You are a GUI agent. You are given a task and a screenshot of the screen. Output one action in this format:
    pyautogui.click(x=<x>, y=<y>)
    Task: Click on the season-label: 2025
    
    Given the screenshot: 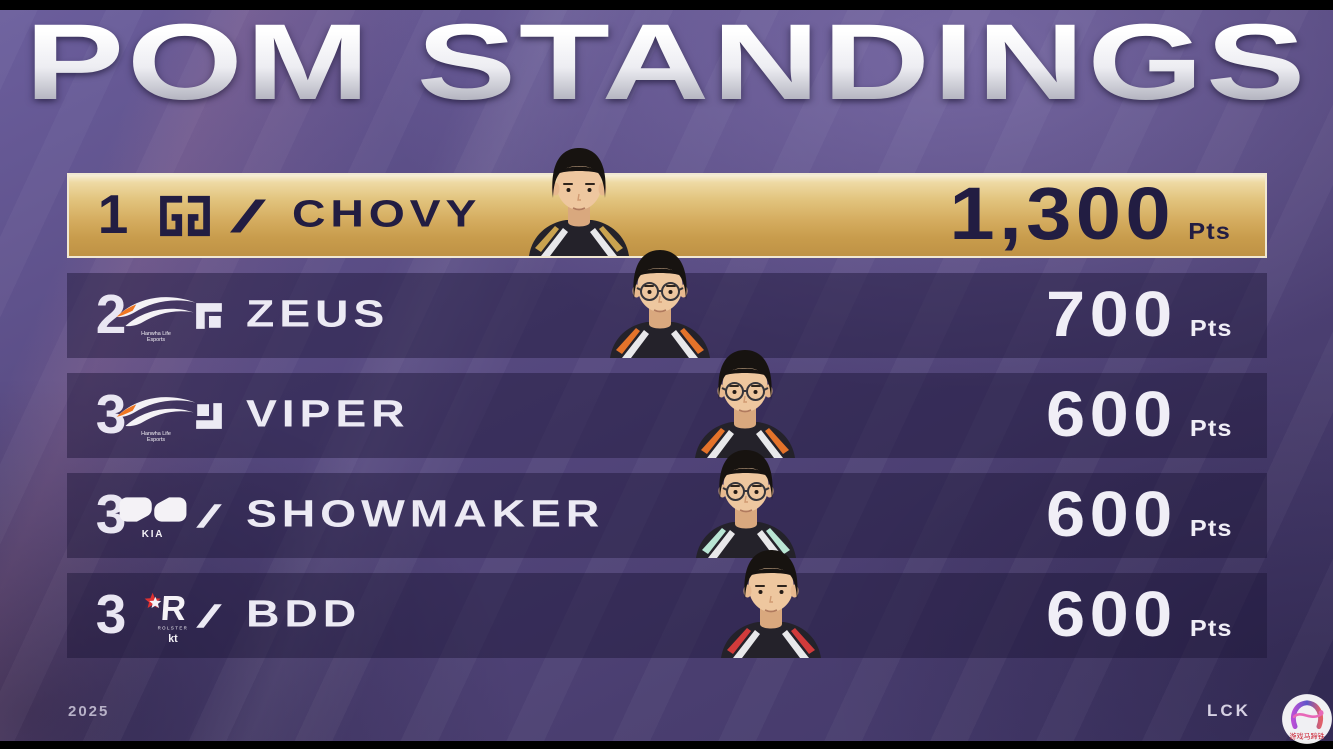 What is the action you would take?
    pyautogui.click(x=89, y=711)
    